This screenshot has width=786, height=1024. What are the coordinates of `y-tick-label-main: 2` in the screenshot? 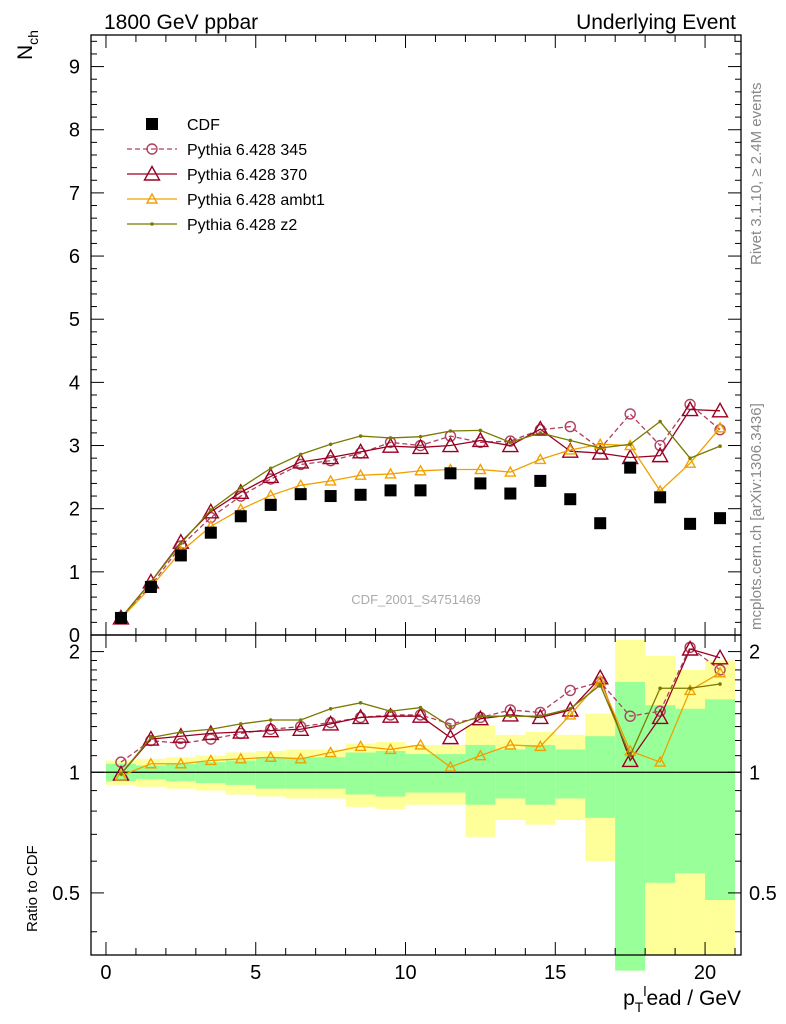 It's located at (74, 510).